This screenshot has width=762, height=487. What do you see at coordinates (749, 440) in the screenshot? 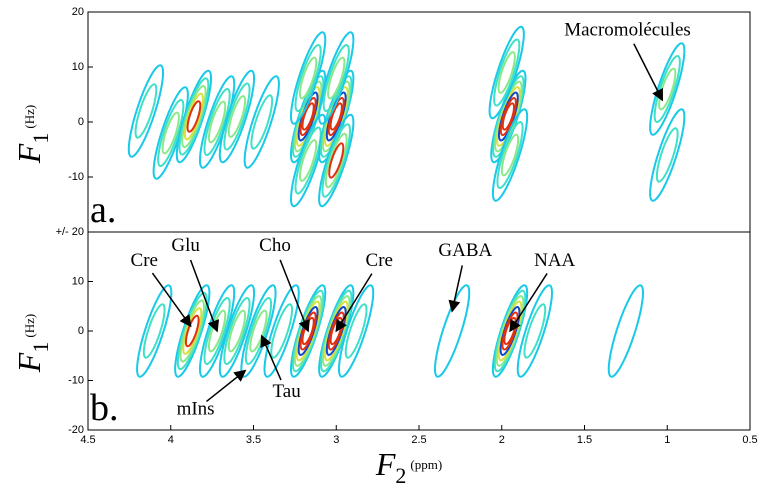
I see `x-tick-label: 0.5` at bounding box center [749, 440].